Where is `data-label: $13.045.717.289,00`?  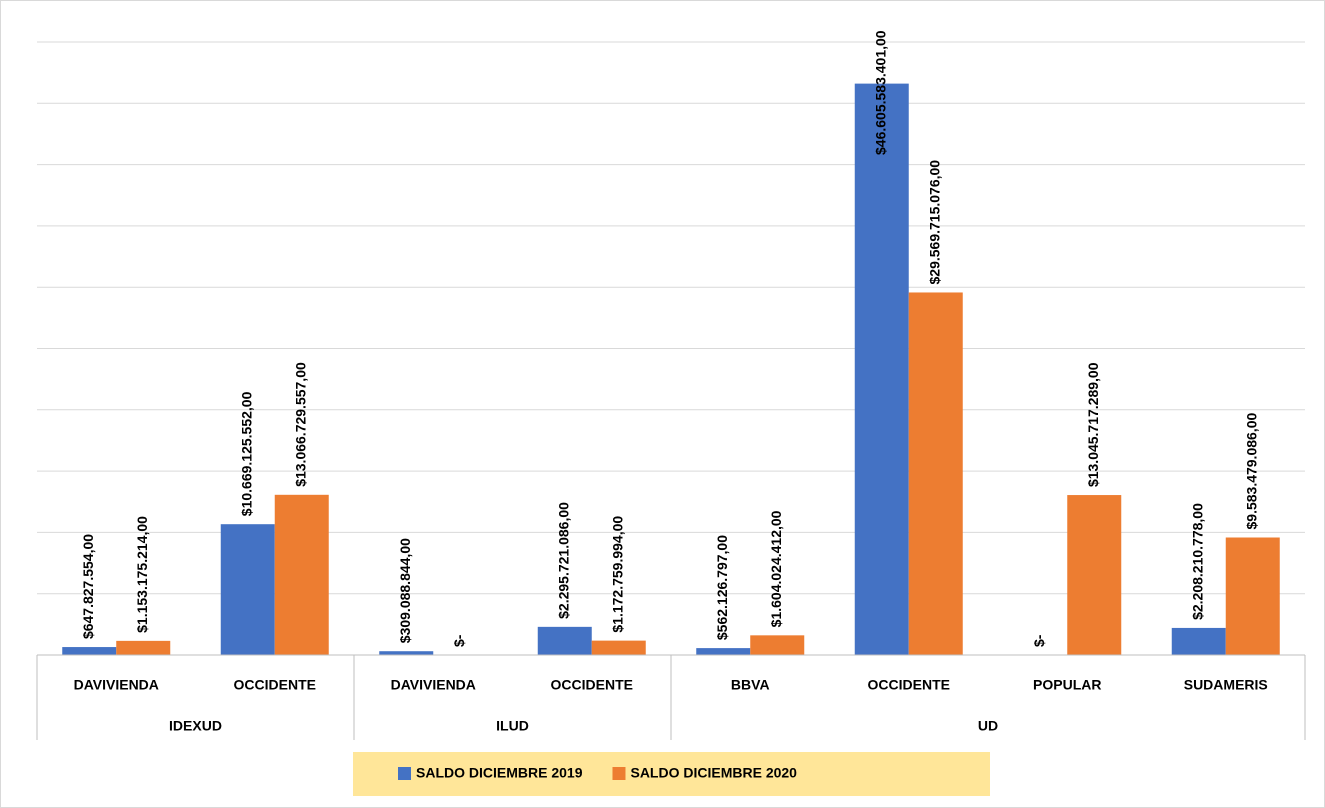 data-label: $13.045.717.289,00 is located at coordinates (1093, 424).